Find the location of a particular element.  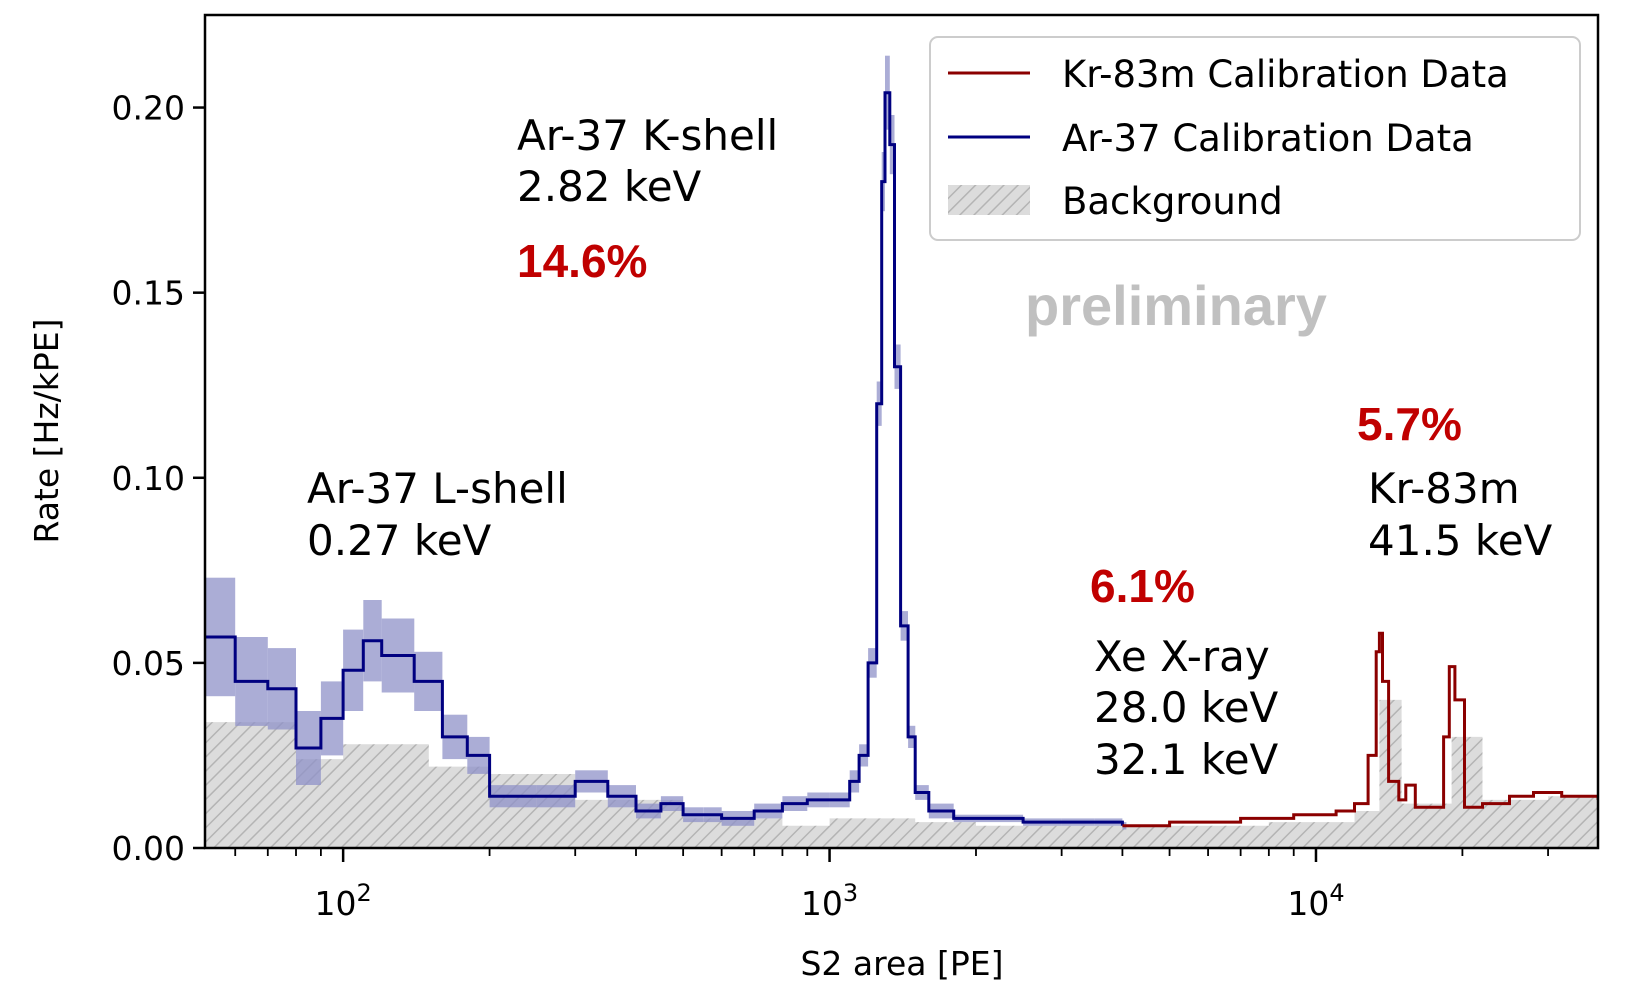

annotation-line: 41.5 keV is located at coordinates (1460, 540).